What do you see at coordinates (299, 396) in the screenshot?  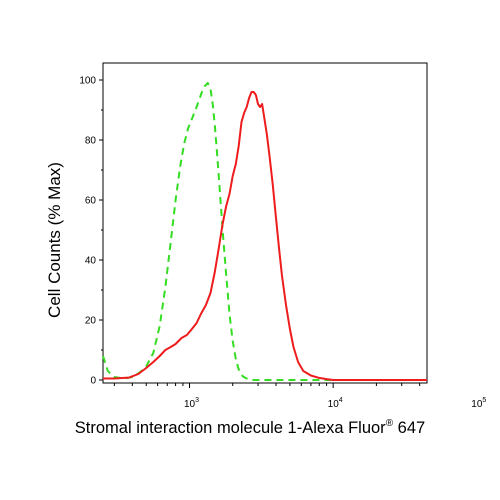 I see `x-axis-ticks: 10³ 10⁴ 10⁵` at bounding box center [299, 396].